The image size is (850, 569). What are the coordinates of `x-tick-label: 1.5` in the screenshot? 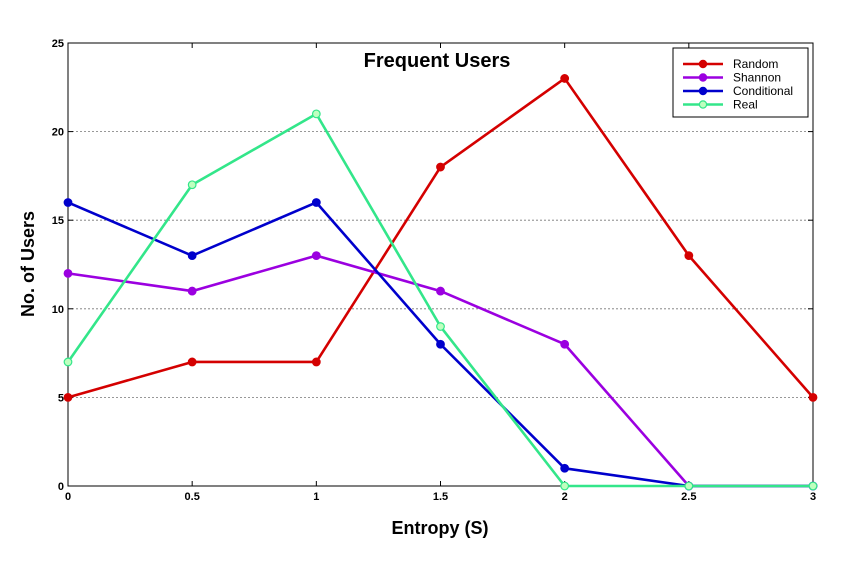 It's located at (440, 497).